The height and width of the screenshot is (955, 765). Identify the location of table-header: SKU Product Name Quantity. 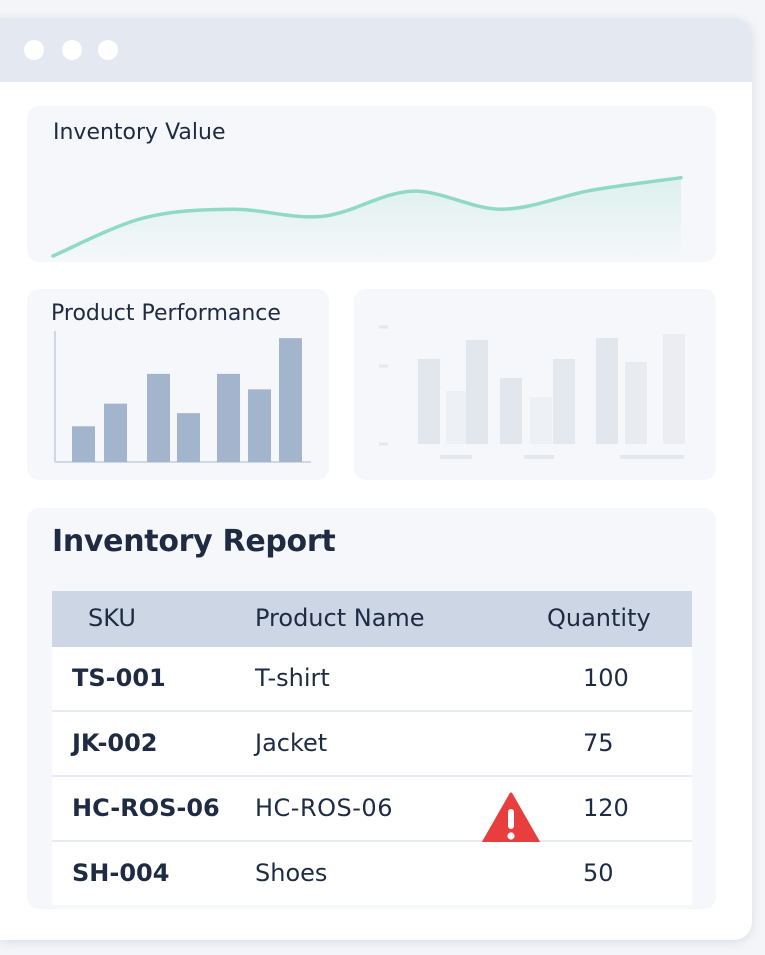
(372, 619).